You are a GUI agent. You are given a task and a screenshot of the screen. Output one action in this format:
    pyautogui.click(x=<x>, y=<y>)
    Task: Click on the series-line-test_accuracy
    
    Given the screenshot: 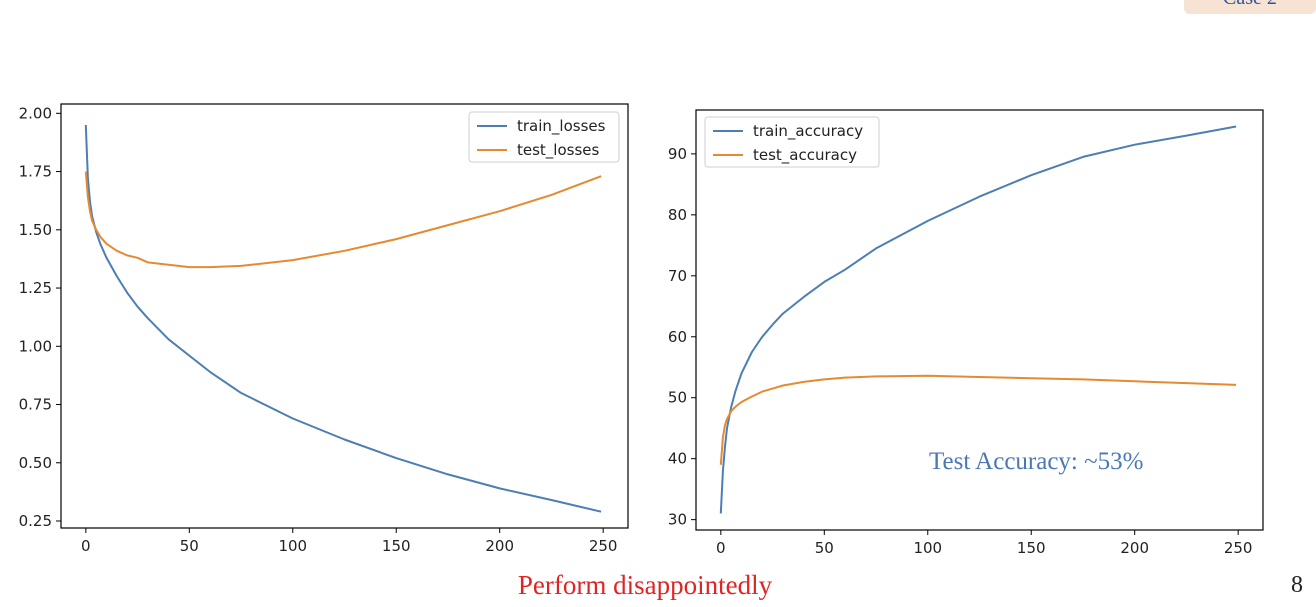 What is the action you would take?
    pyautogui.click(x=978, y=419)
    